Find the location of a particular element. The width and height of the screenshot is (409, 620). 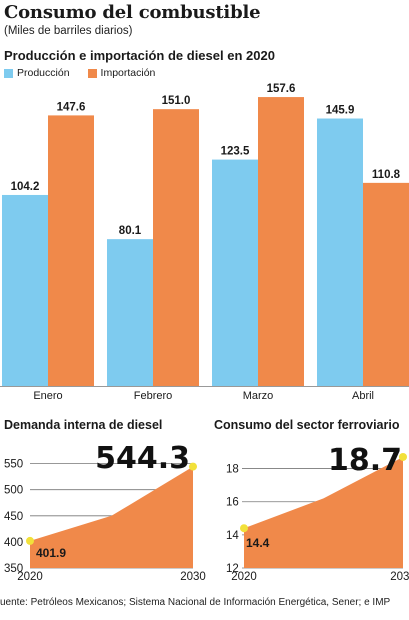

demanda-end-marker is located at coordinates (193, 466).